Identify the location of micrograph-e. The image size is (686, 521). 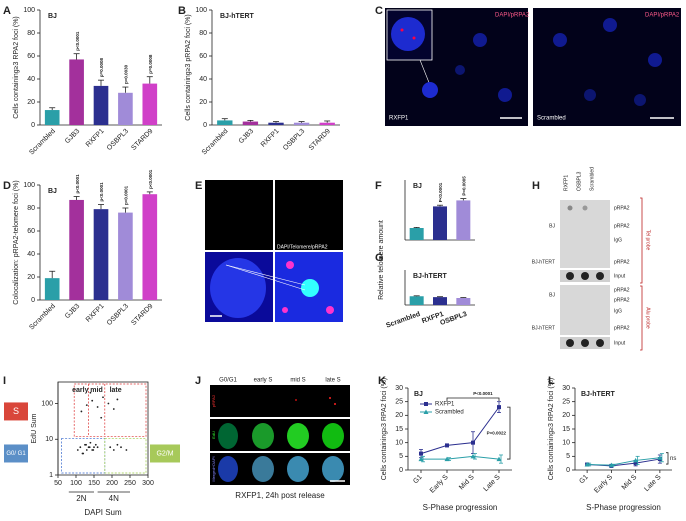
(274, 251).